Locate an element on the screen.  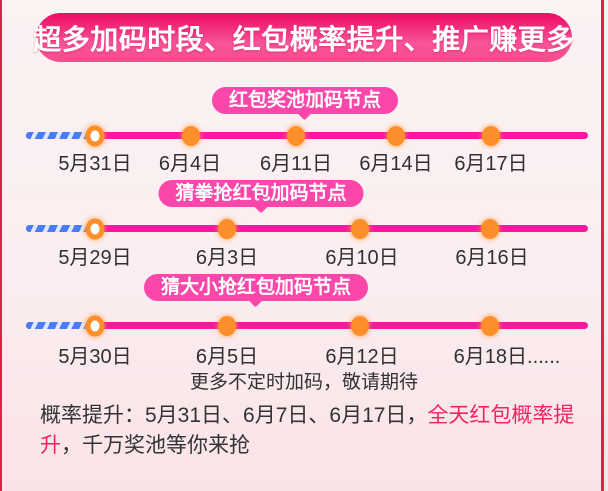
timeline-1-header-text: 红包奖池加码节点 is located at coordinates (305, 100).